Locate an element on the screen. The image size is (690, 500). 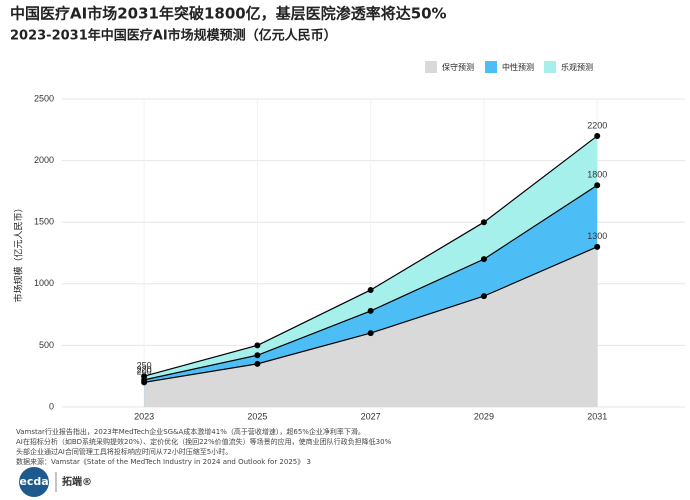
y-tick-label: 2000 is located at coordinates (44, 160).